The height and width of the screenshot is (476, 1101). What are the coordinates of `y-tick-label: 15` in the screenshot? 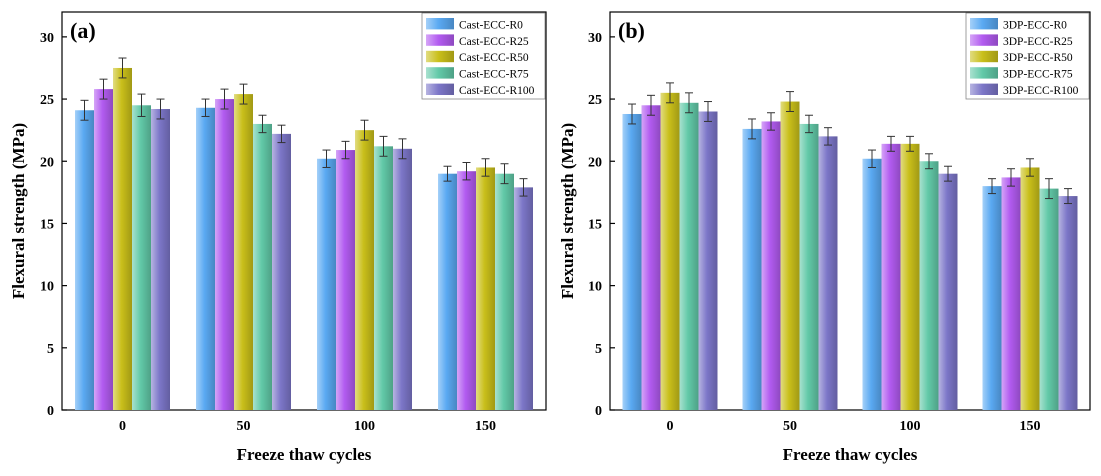 It's located at (595, 224).